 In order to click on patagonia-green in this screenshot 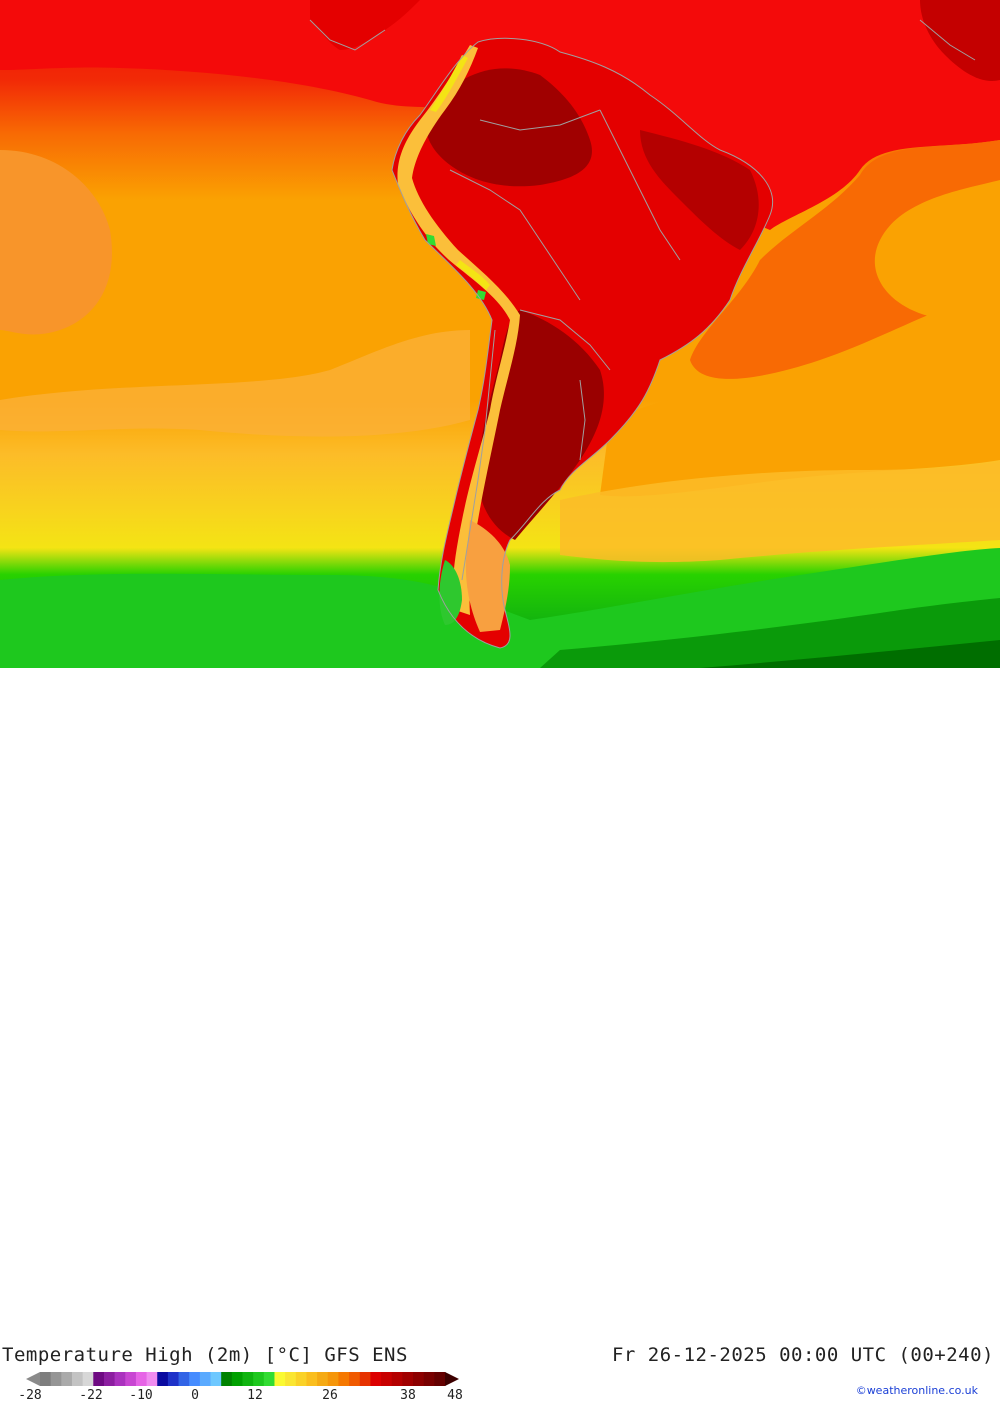, I will do `click(450, 592)`.